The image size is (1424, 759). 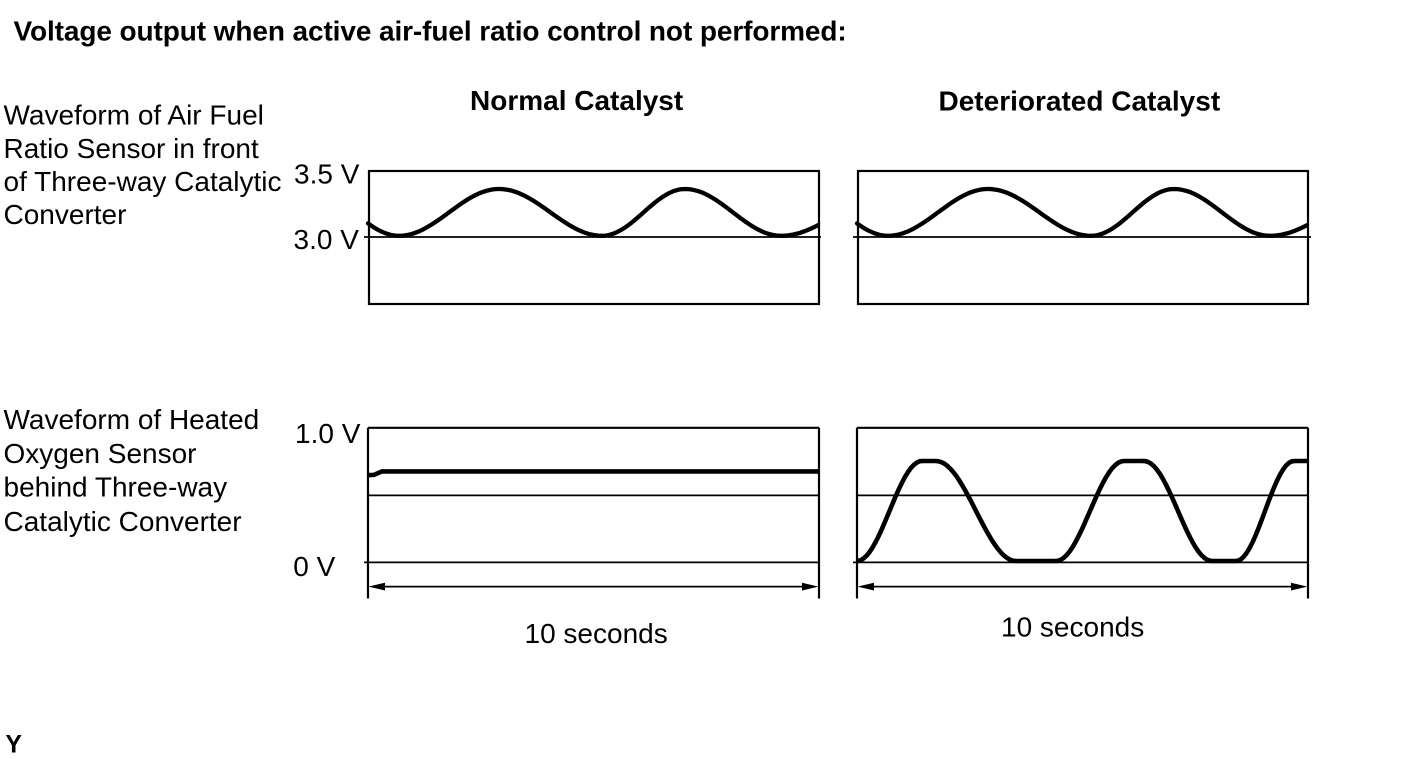 What do you see at coordinates (327, 239) in the screenshot?
I see `svg-text: 3.0 V` at bounding box center [327, 239].